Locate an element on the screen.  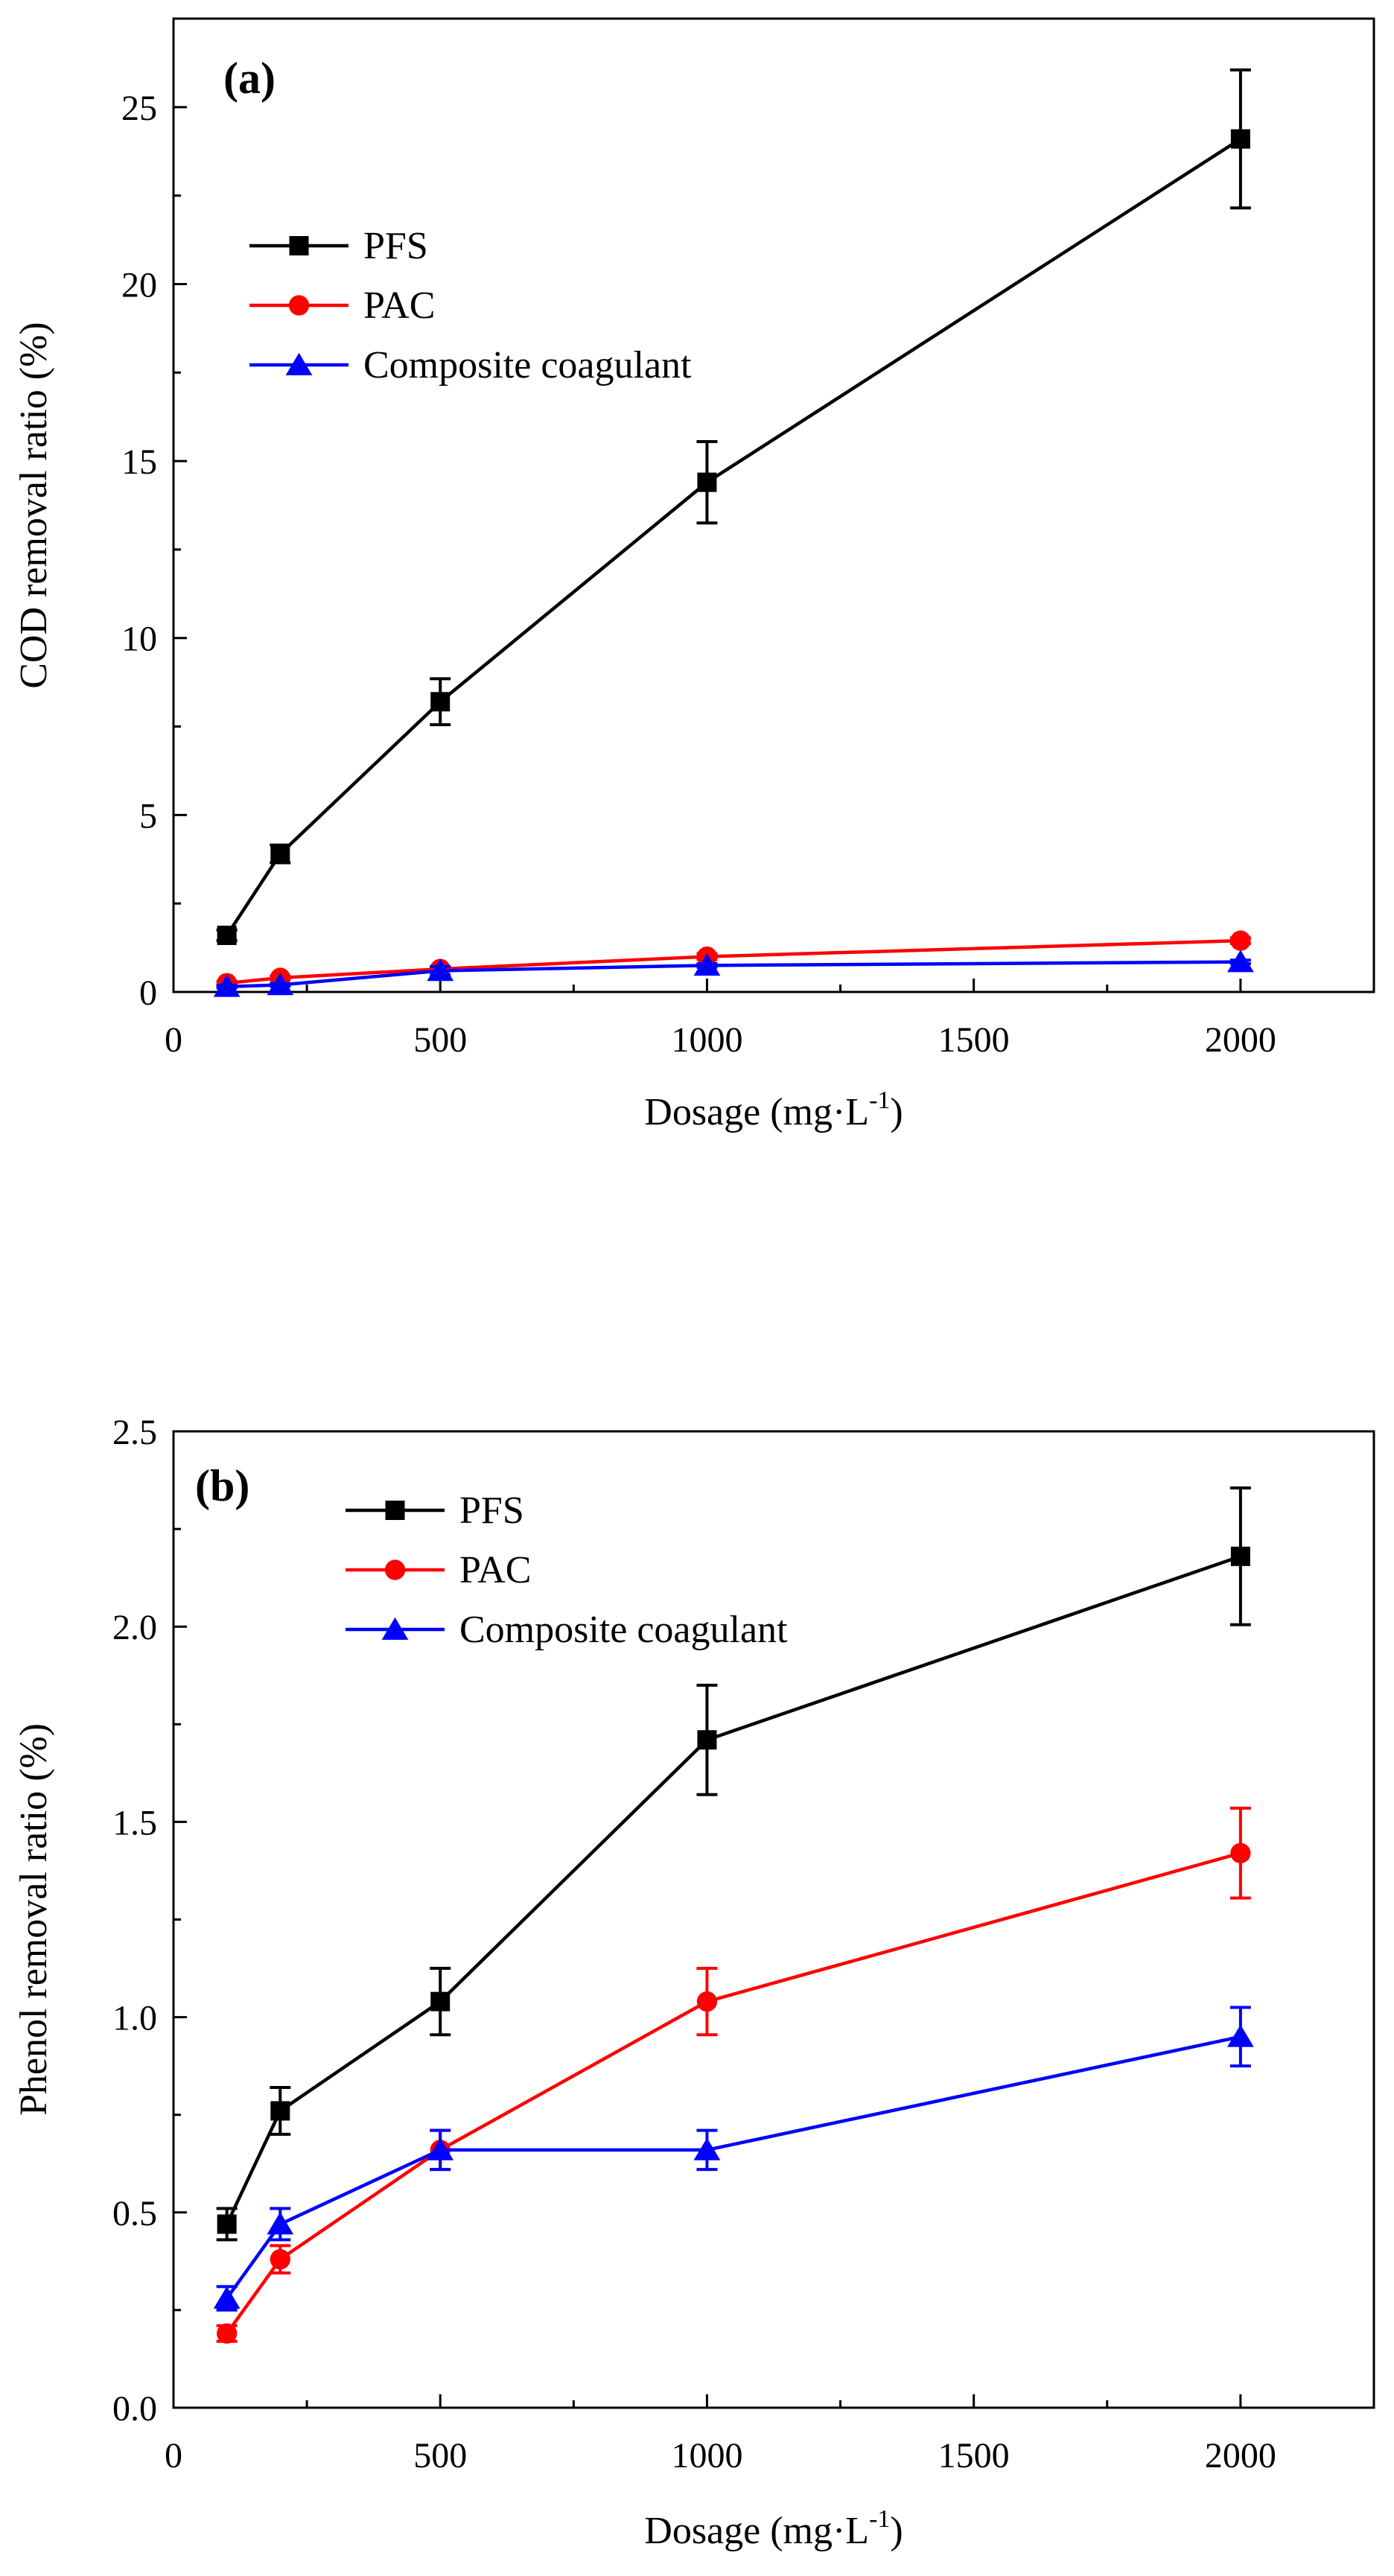
y-tick-label: 20 is located at coordinates (139, 285).